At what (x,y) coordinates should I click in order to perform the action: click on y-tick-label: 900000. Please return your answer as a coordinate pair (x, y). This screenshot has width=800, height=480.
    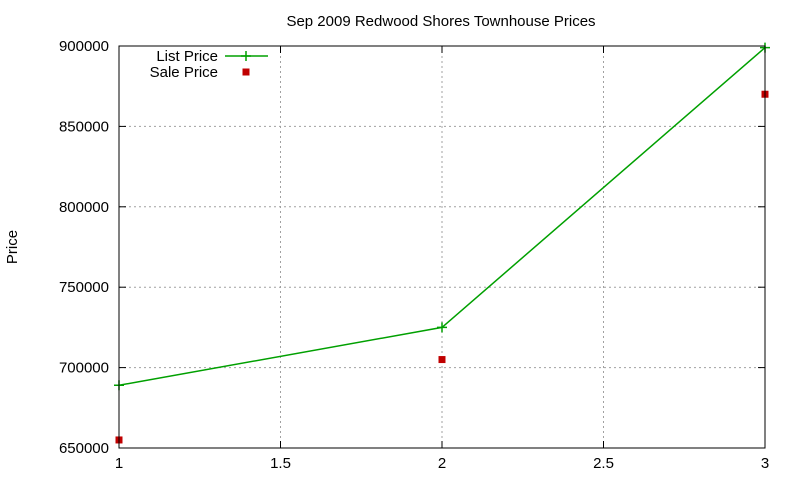
    Looking at the image, I should click on (84, 46).